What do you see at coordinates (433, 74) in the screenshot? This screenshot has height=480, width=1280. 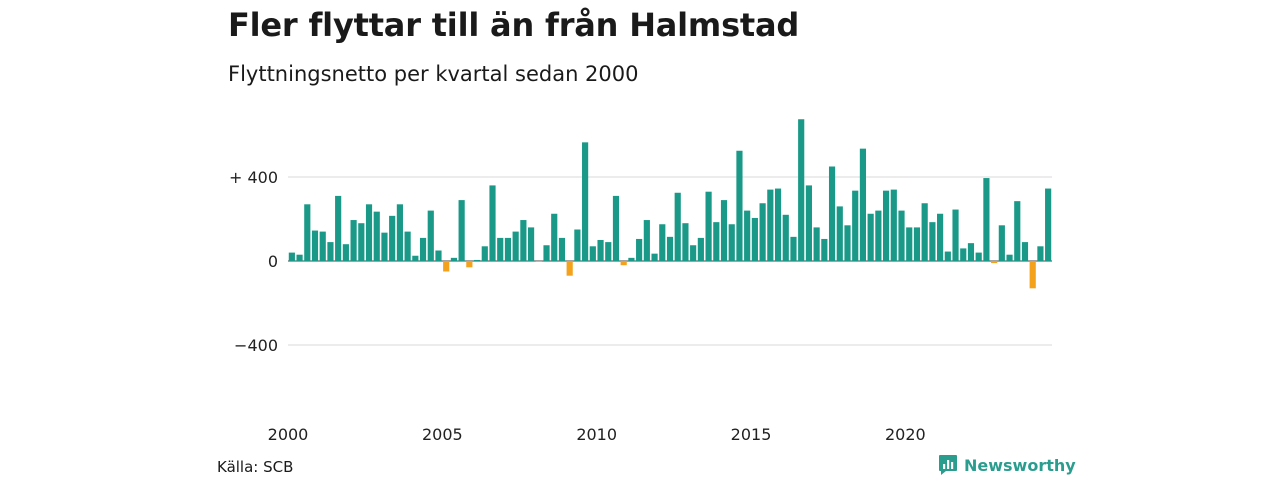 I see `chart-subtitle: Flyttningsnetto per kvartal sedan 2000` at bounding box center [433, 74].